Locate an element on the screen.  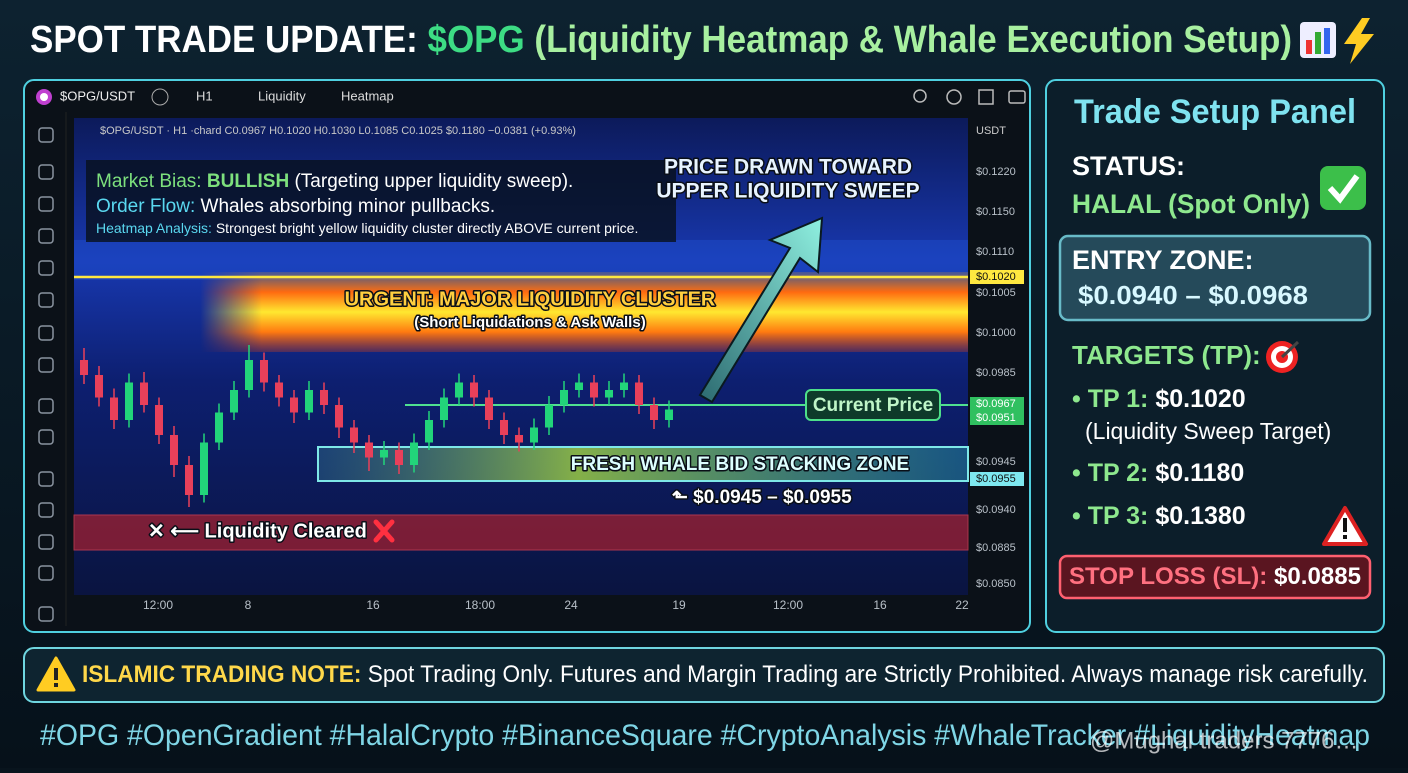
target-label: • TP 3: is located at coordinates (1110, 516).